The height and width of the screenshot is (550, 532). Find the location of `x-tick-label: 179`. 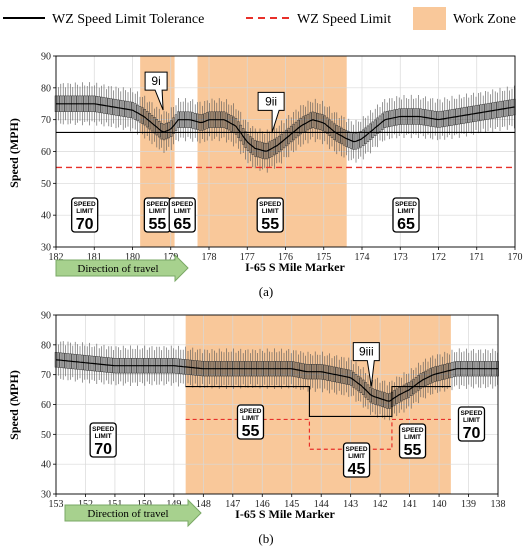

x-tick-label: 179 is located at coordinates (170, 257).